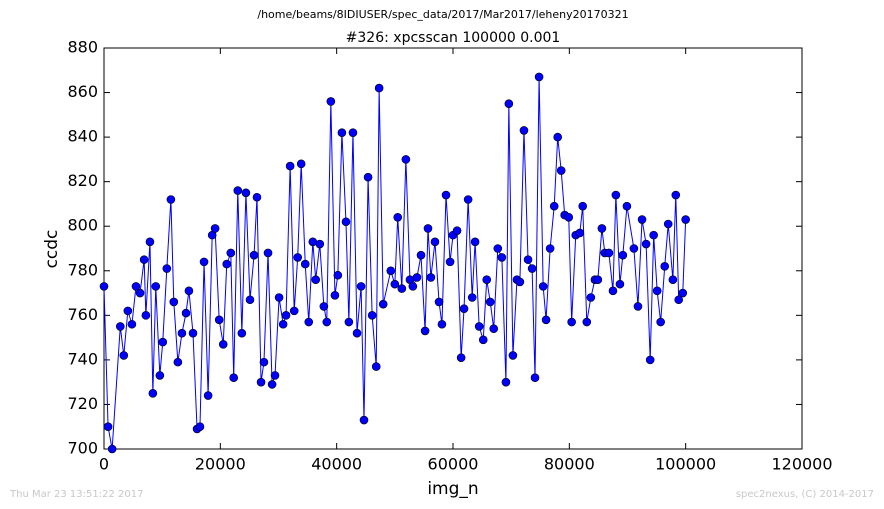  What do you see at coordinates (82, 91) in the screenshot?
I see `y-tick-label: 860` at bounding box center [82, 91].